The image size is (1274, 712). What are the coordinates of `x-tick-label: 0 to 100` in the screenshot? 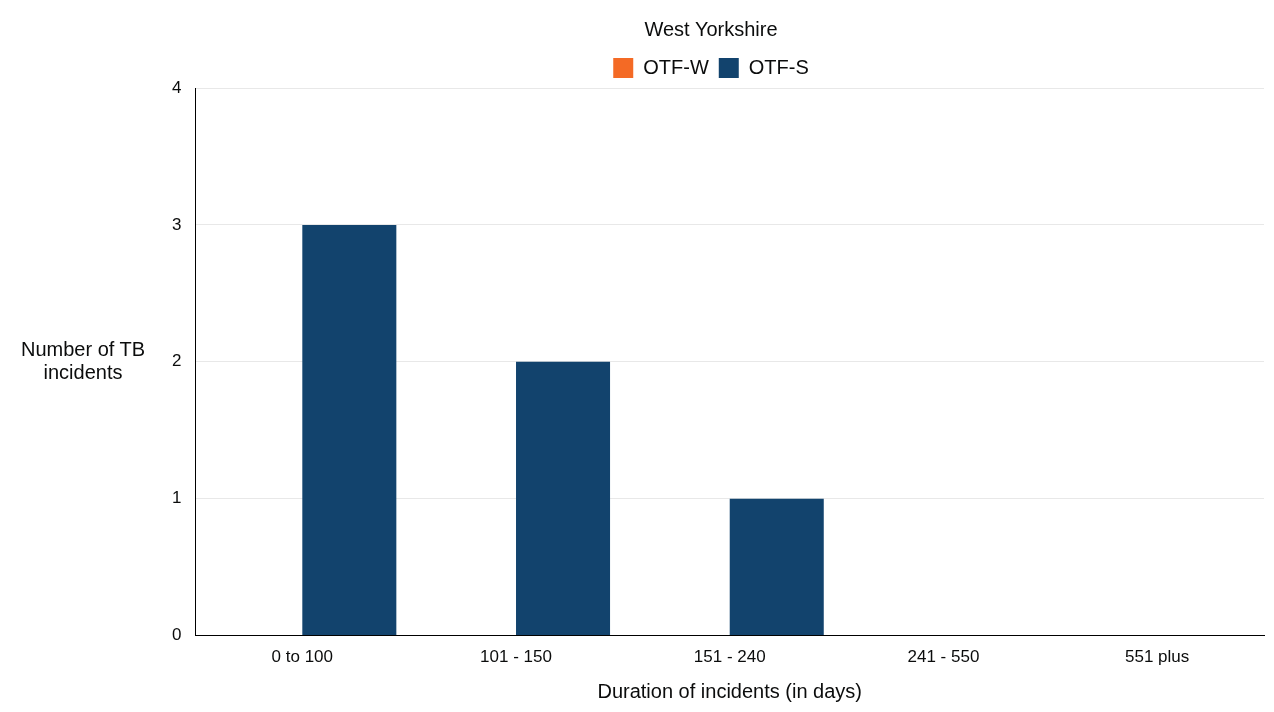 It's located at (302, 657).